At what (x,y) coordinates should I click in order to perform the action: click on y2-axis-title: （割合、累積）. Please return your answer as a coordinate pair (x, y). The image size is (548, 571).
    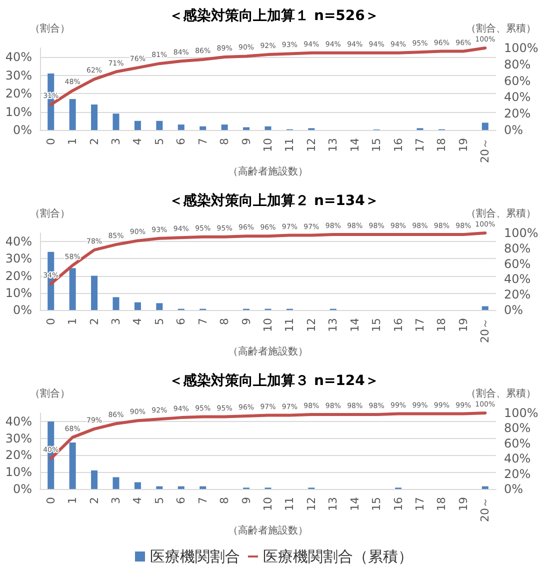
    Looking at the image, I should click on (501, 214).